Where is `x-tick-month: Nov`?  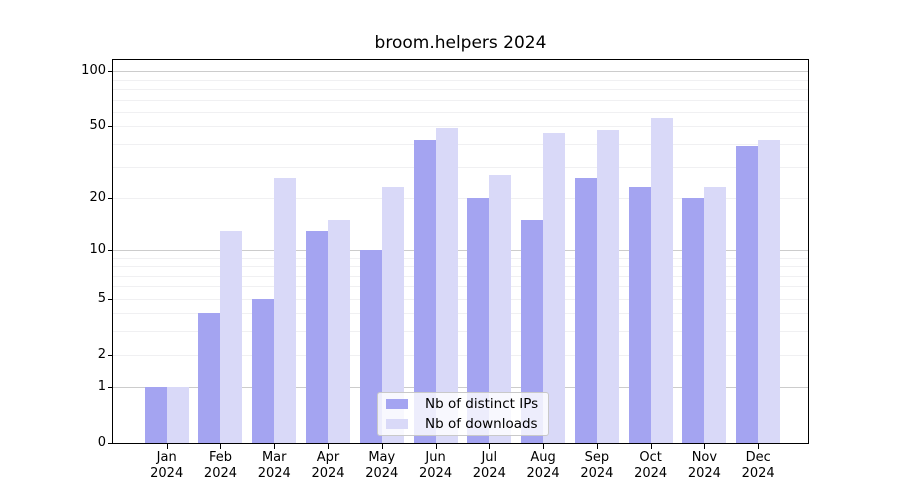
x-tick-month: Nov is located at coordinates (704, 457).